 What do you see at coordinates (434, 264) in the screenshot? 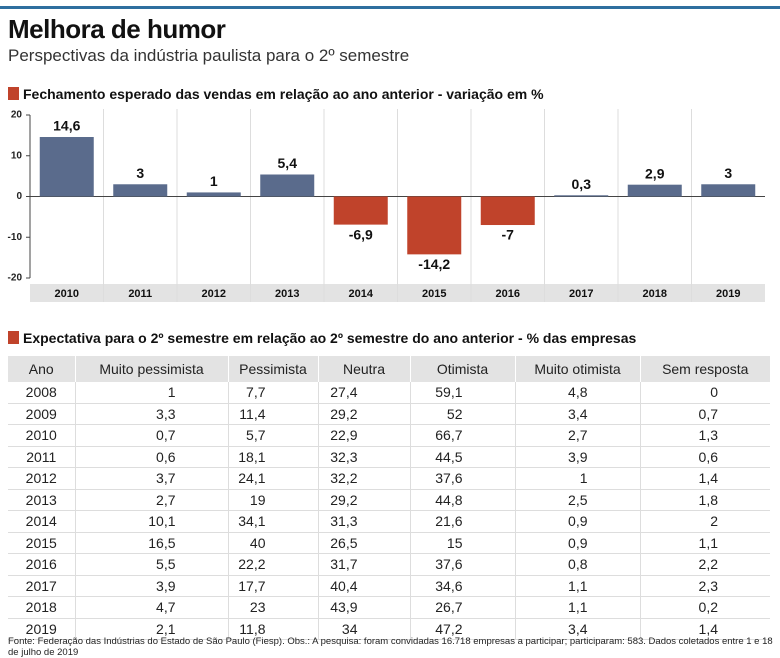
I see `value-label: -14,2` at bounding box center [434, 264].